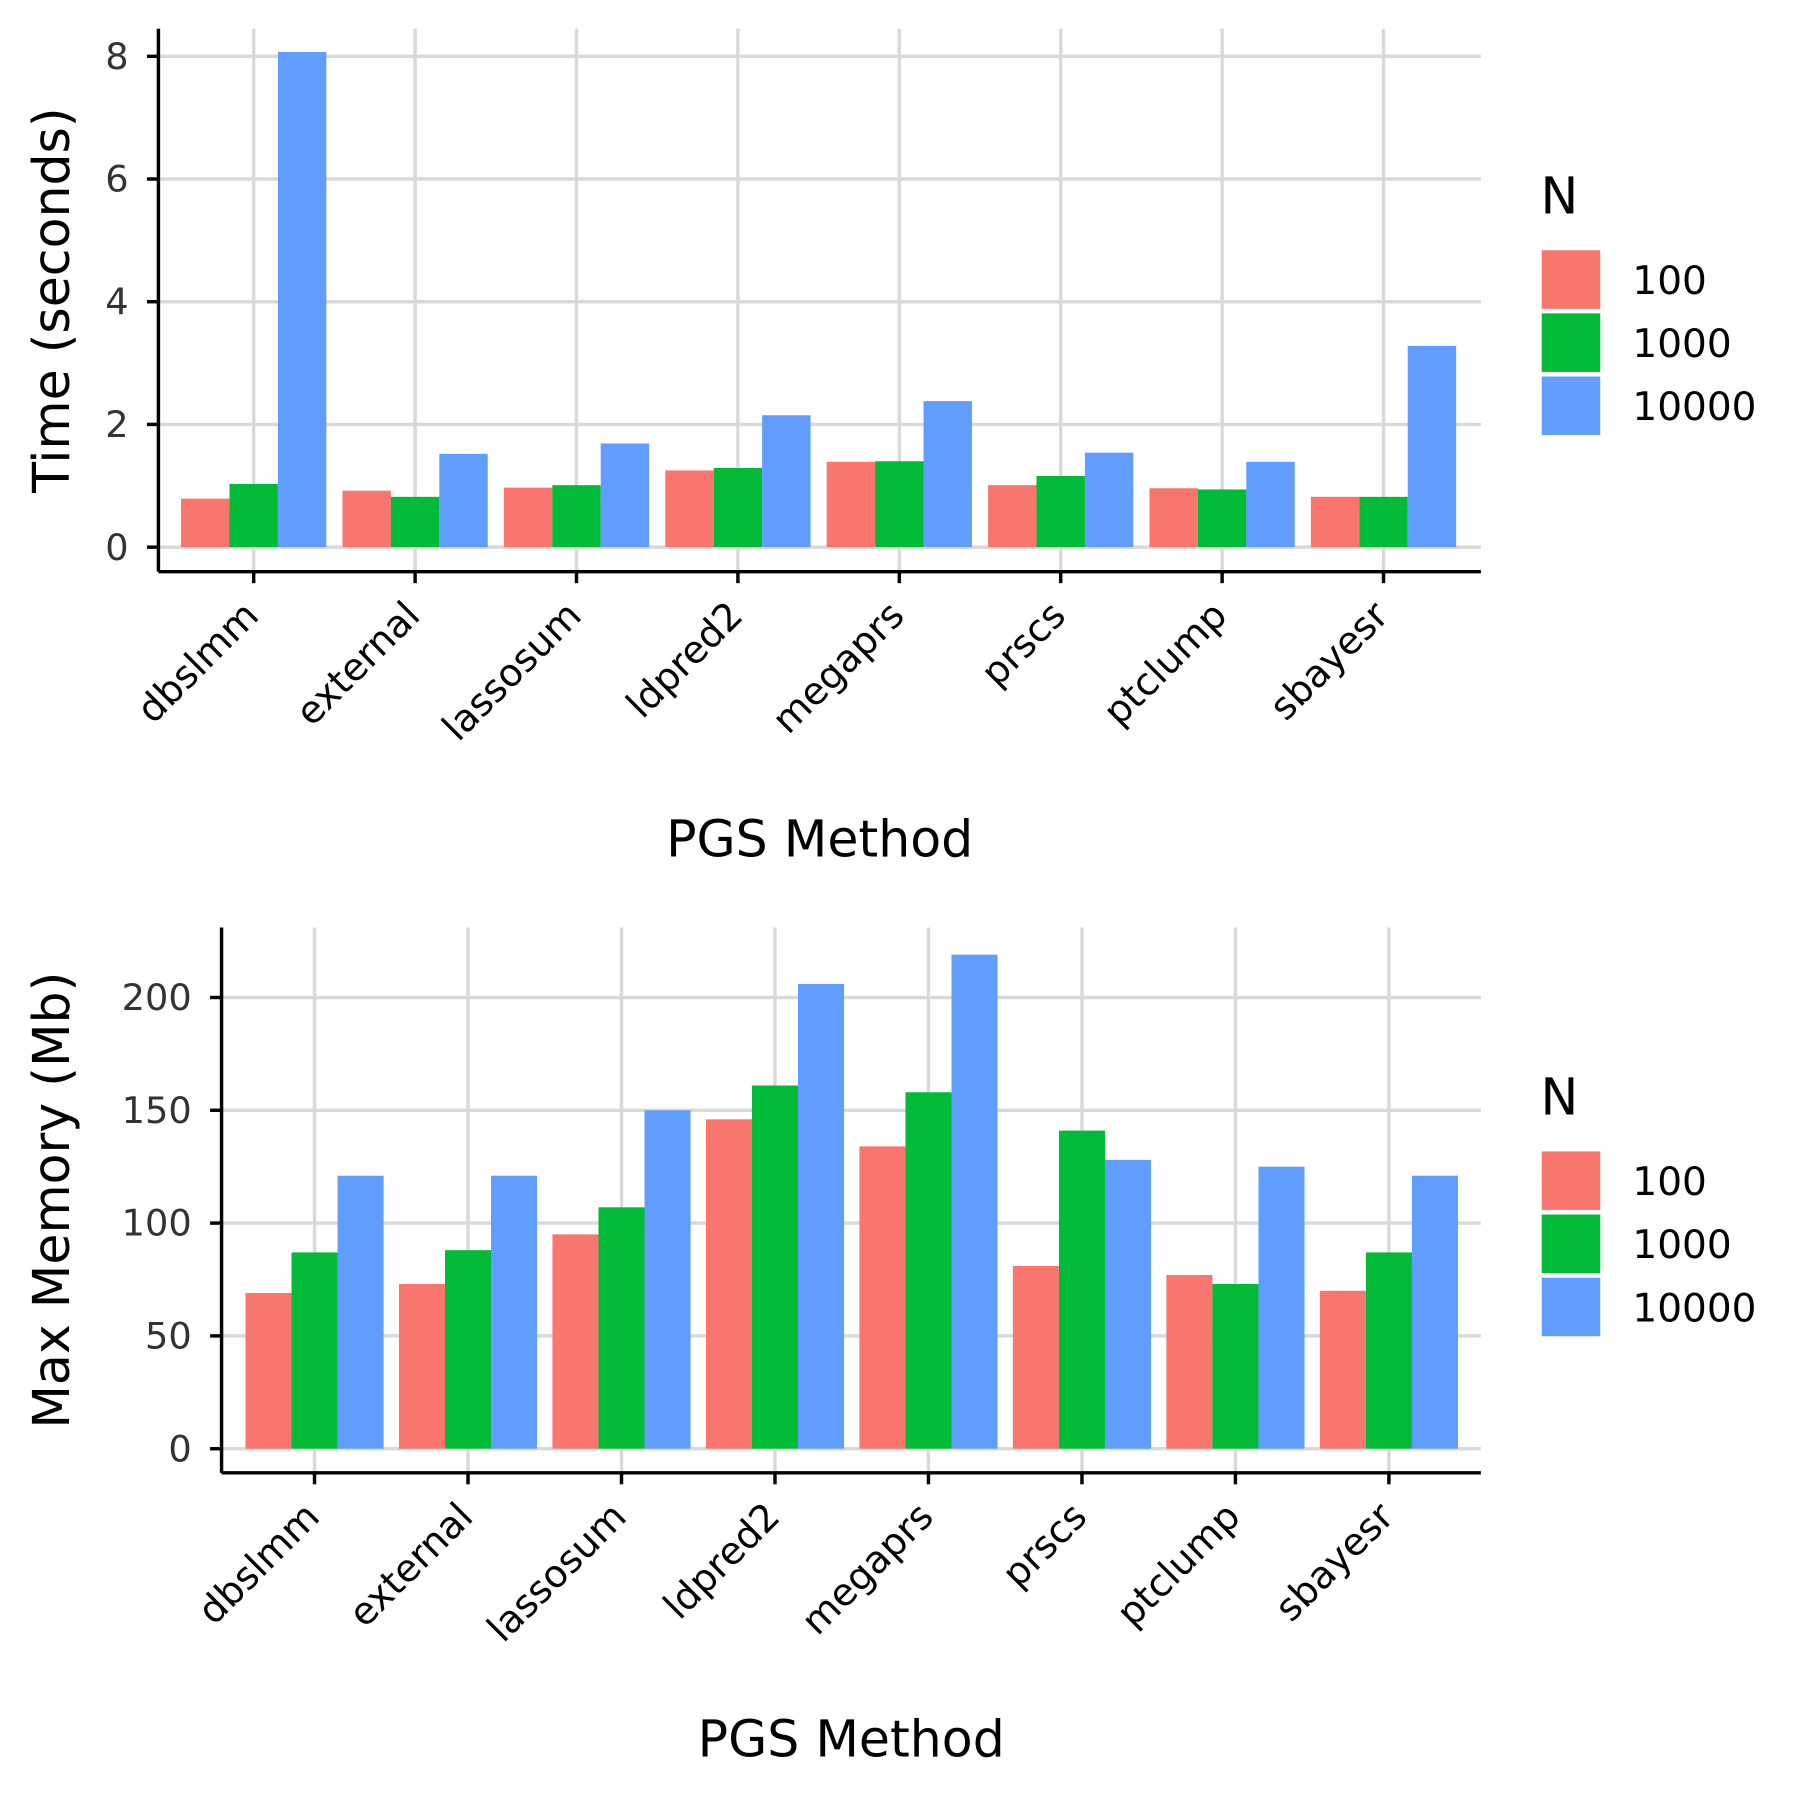  What do you see at coordinates (157, 1223) in the screenshot?
I see `y-tick-label: 100` at bounding box center [157, 1223].